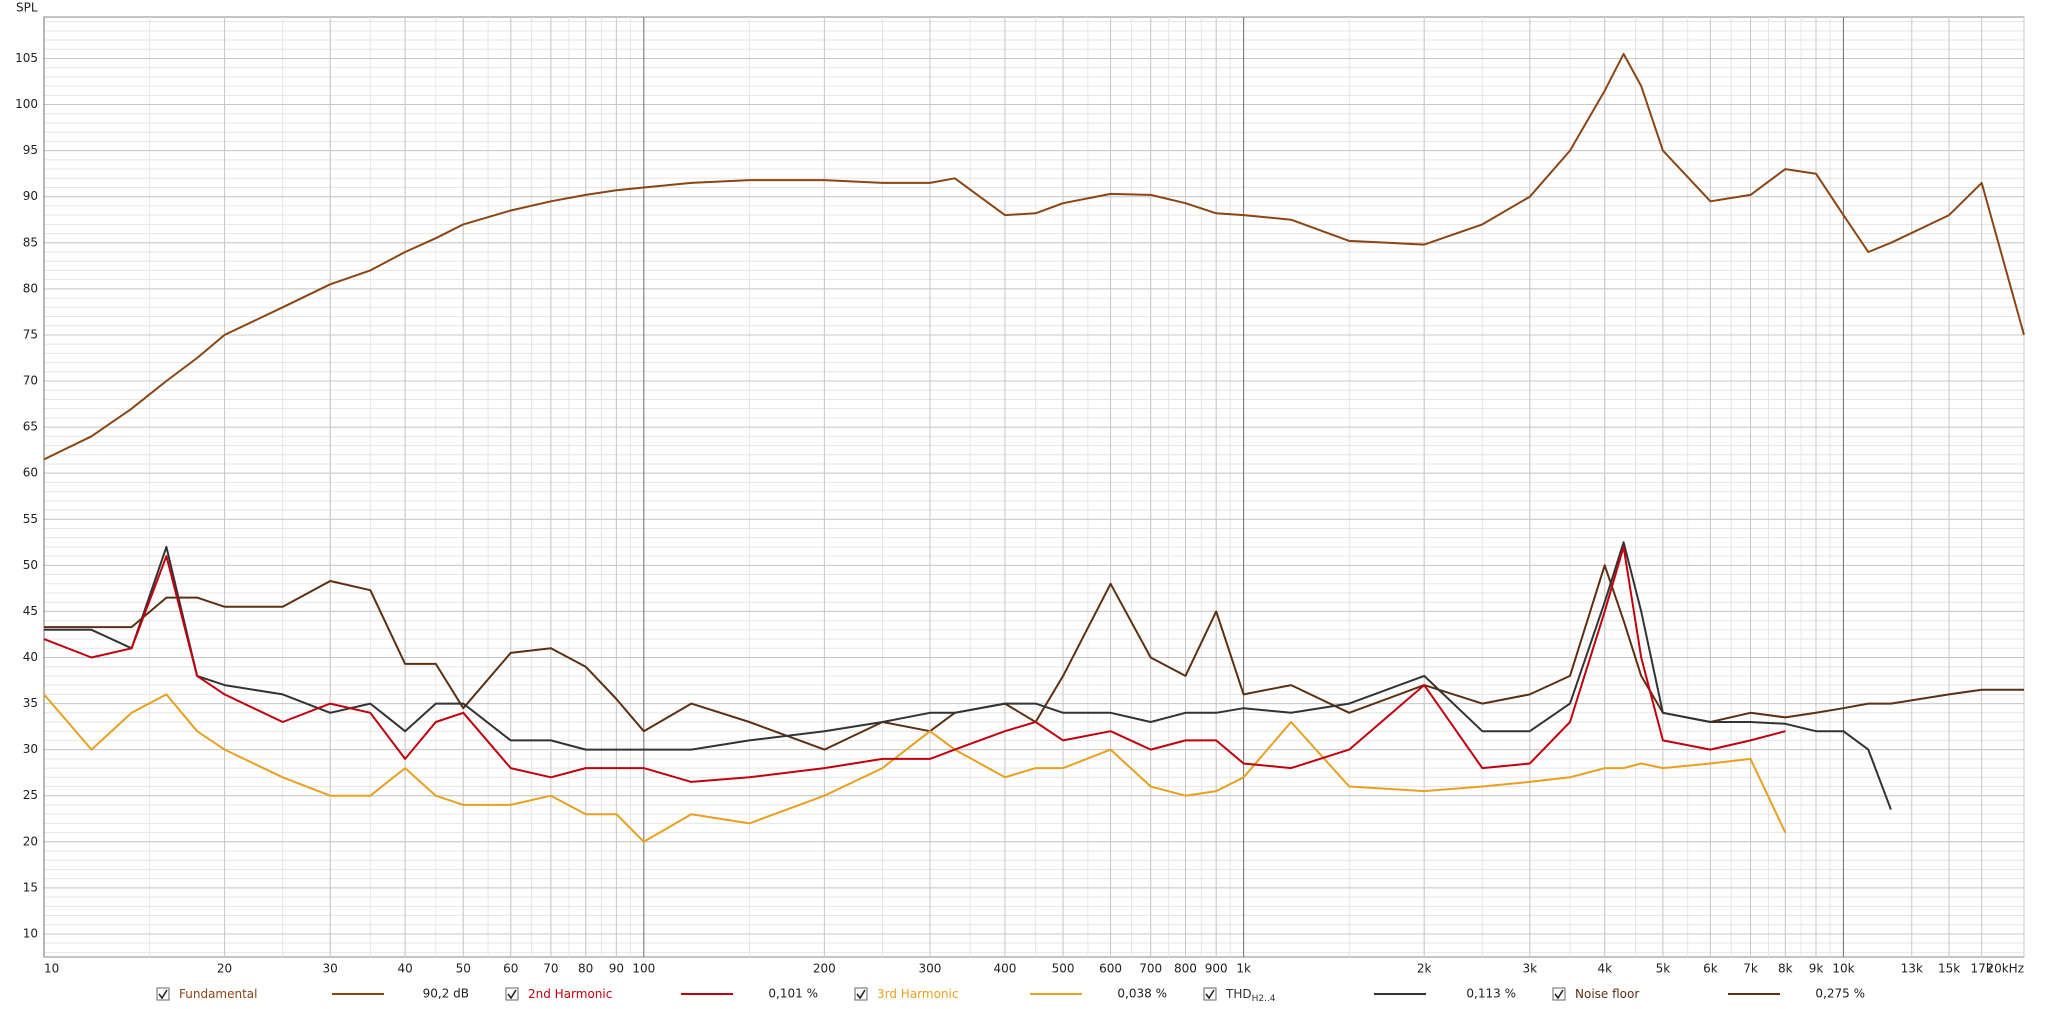  What do you see at coordinates (1843, 969) in the screenshot?
I see `x-tick-label: 10k` at bounding box center [1843, 969].